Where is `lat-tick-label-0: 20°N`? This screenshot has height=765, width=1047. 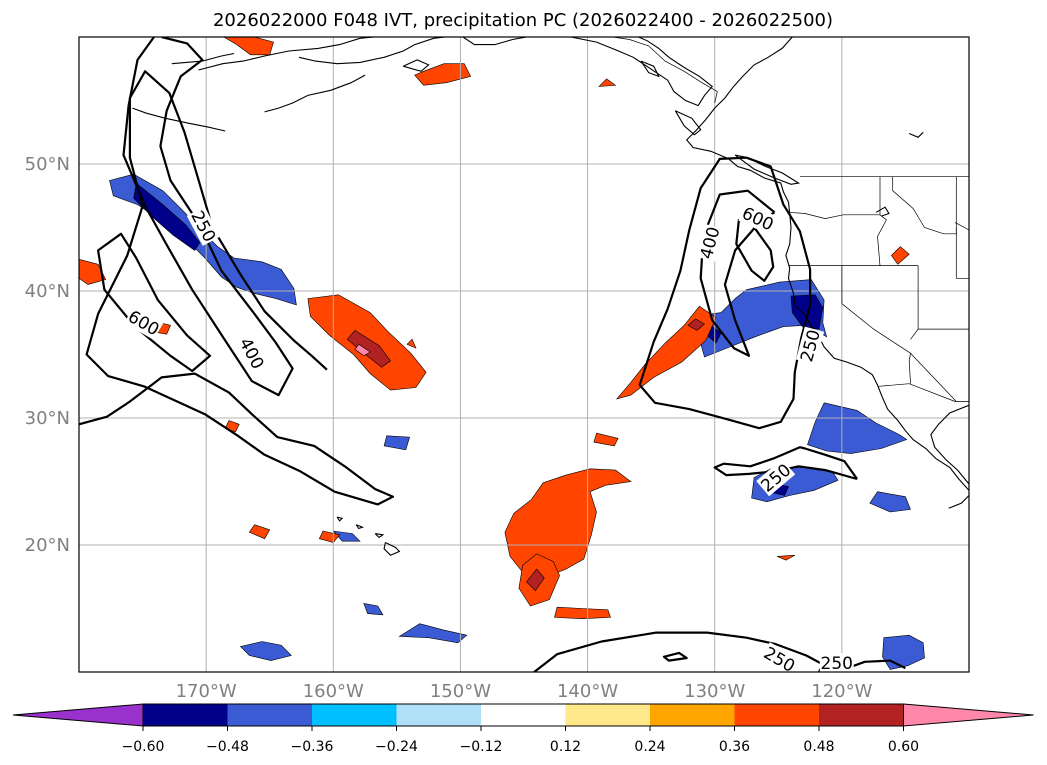
lat-tick-label-0: 20°N is located at coordinates (47, 545).